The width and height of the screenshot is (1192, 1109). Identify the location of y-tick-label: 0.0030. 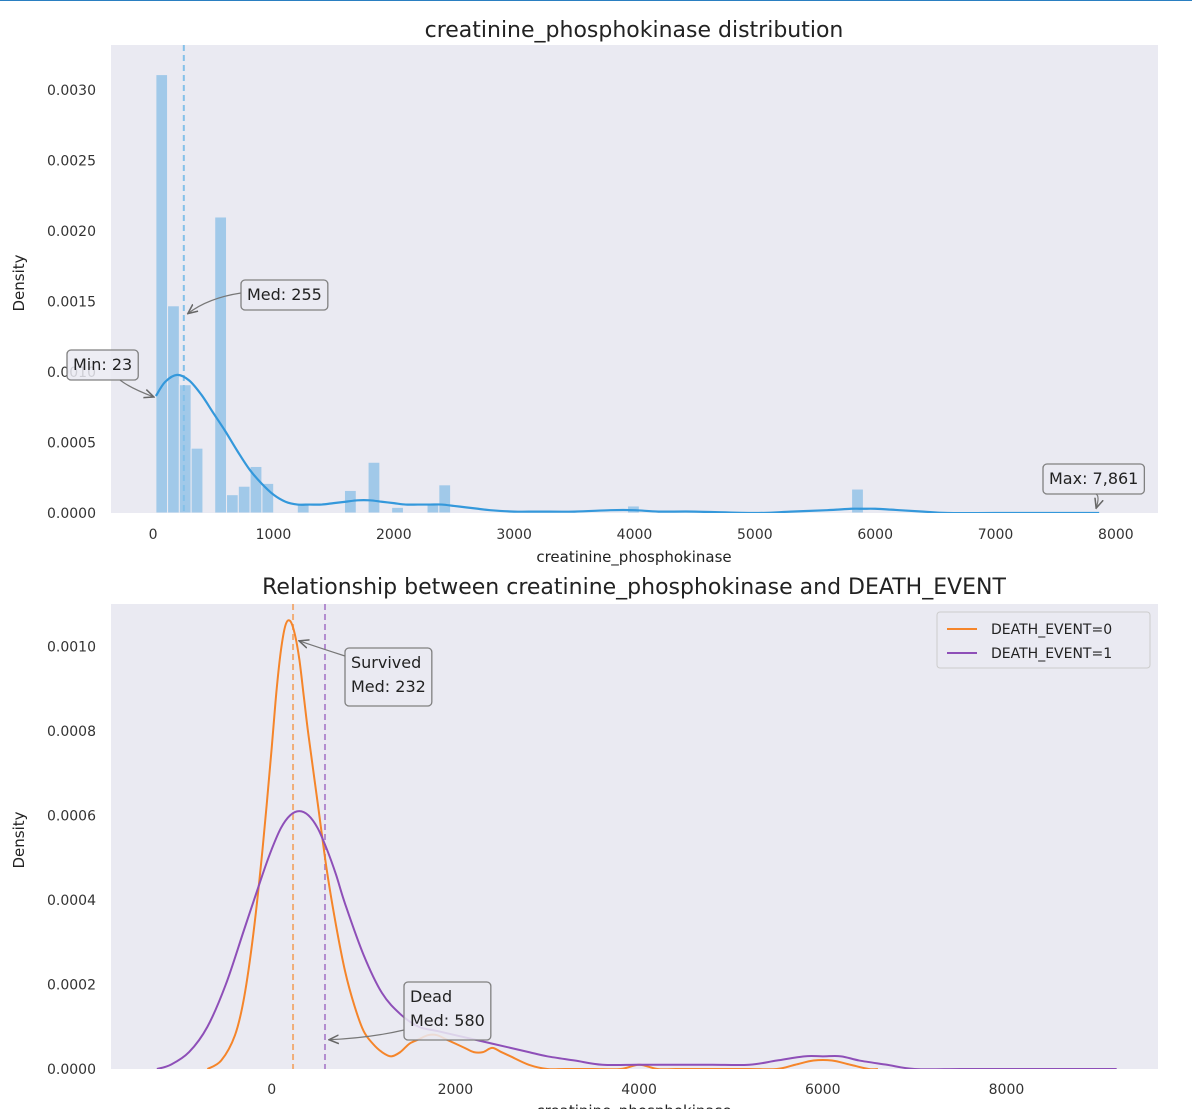
(71, 91).